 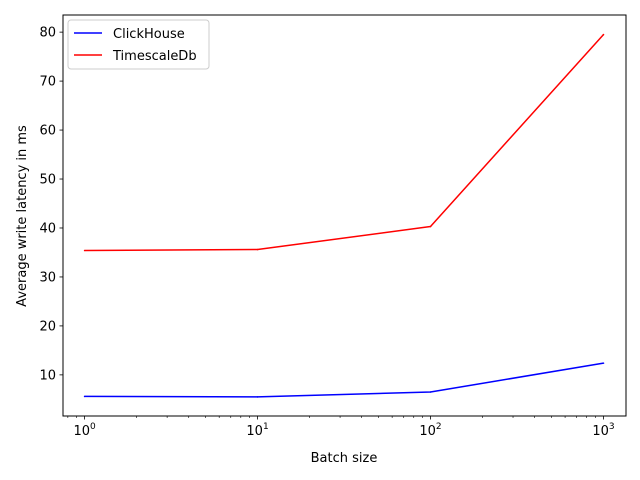 I want to click on x-tick-label: 10¹, so click(x=257, y=430).